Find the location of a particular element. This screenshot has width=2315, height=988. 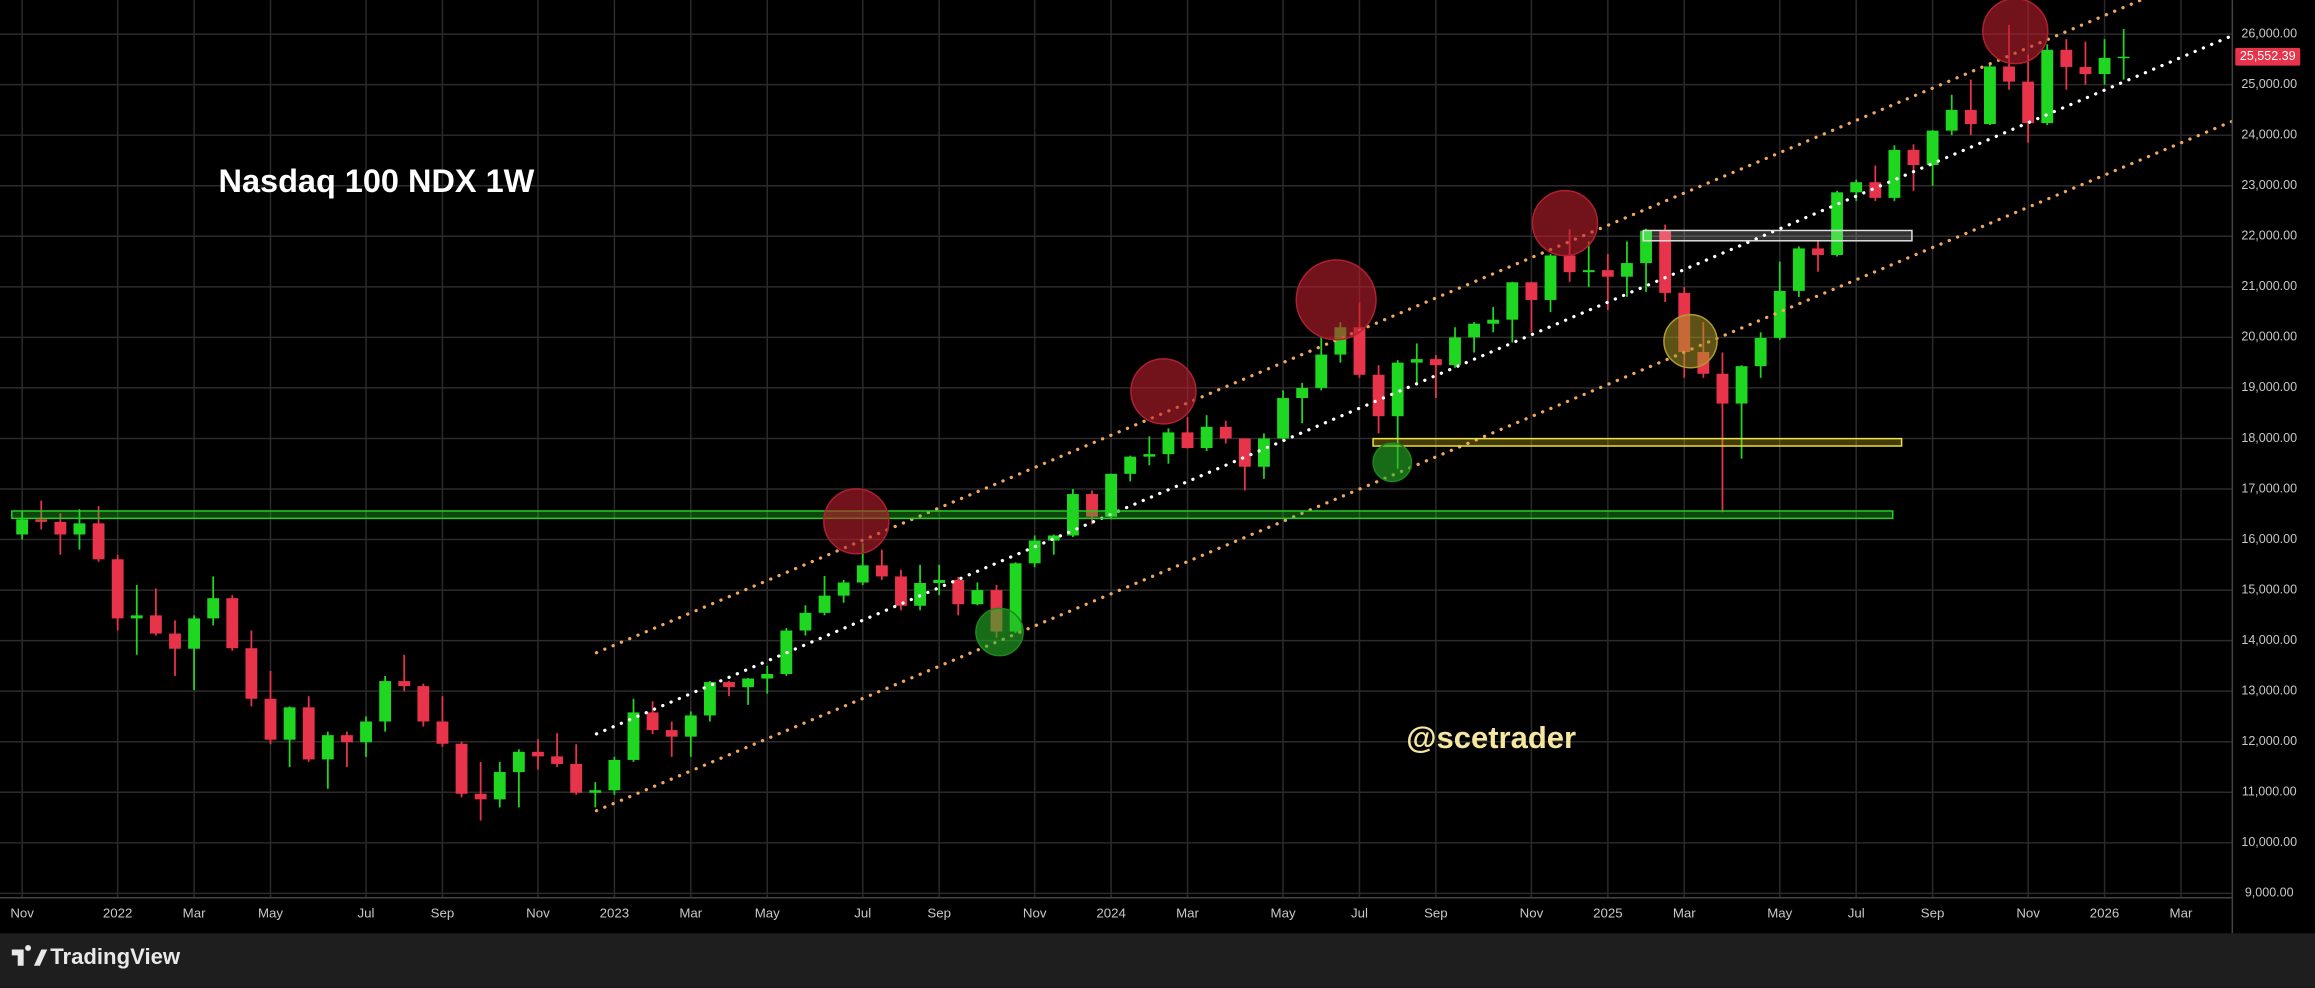

y-tick-label: 13,000.00 is located at coordinates (2269, 690).